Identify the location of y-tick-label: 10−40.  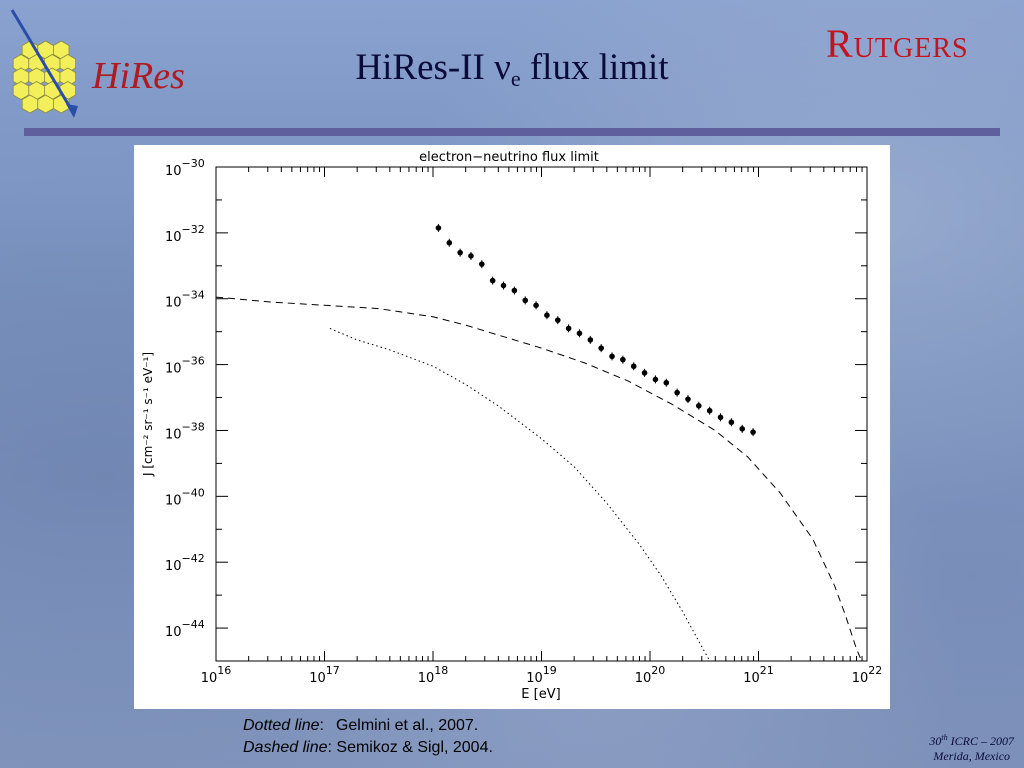
(185, 497).